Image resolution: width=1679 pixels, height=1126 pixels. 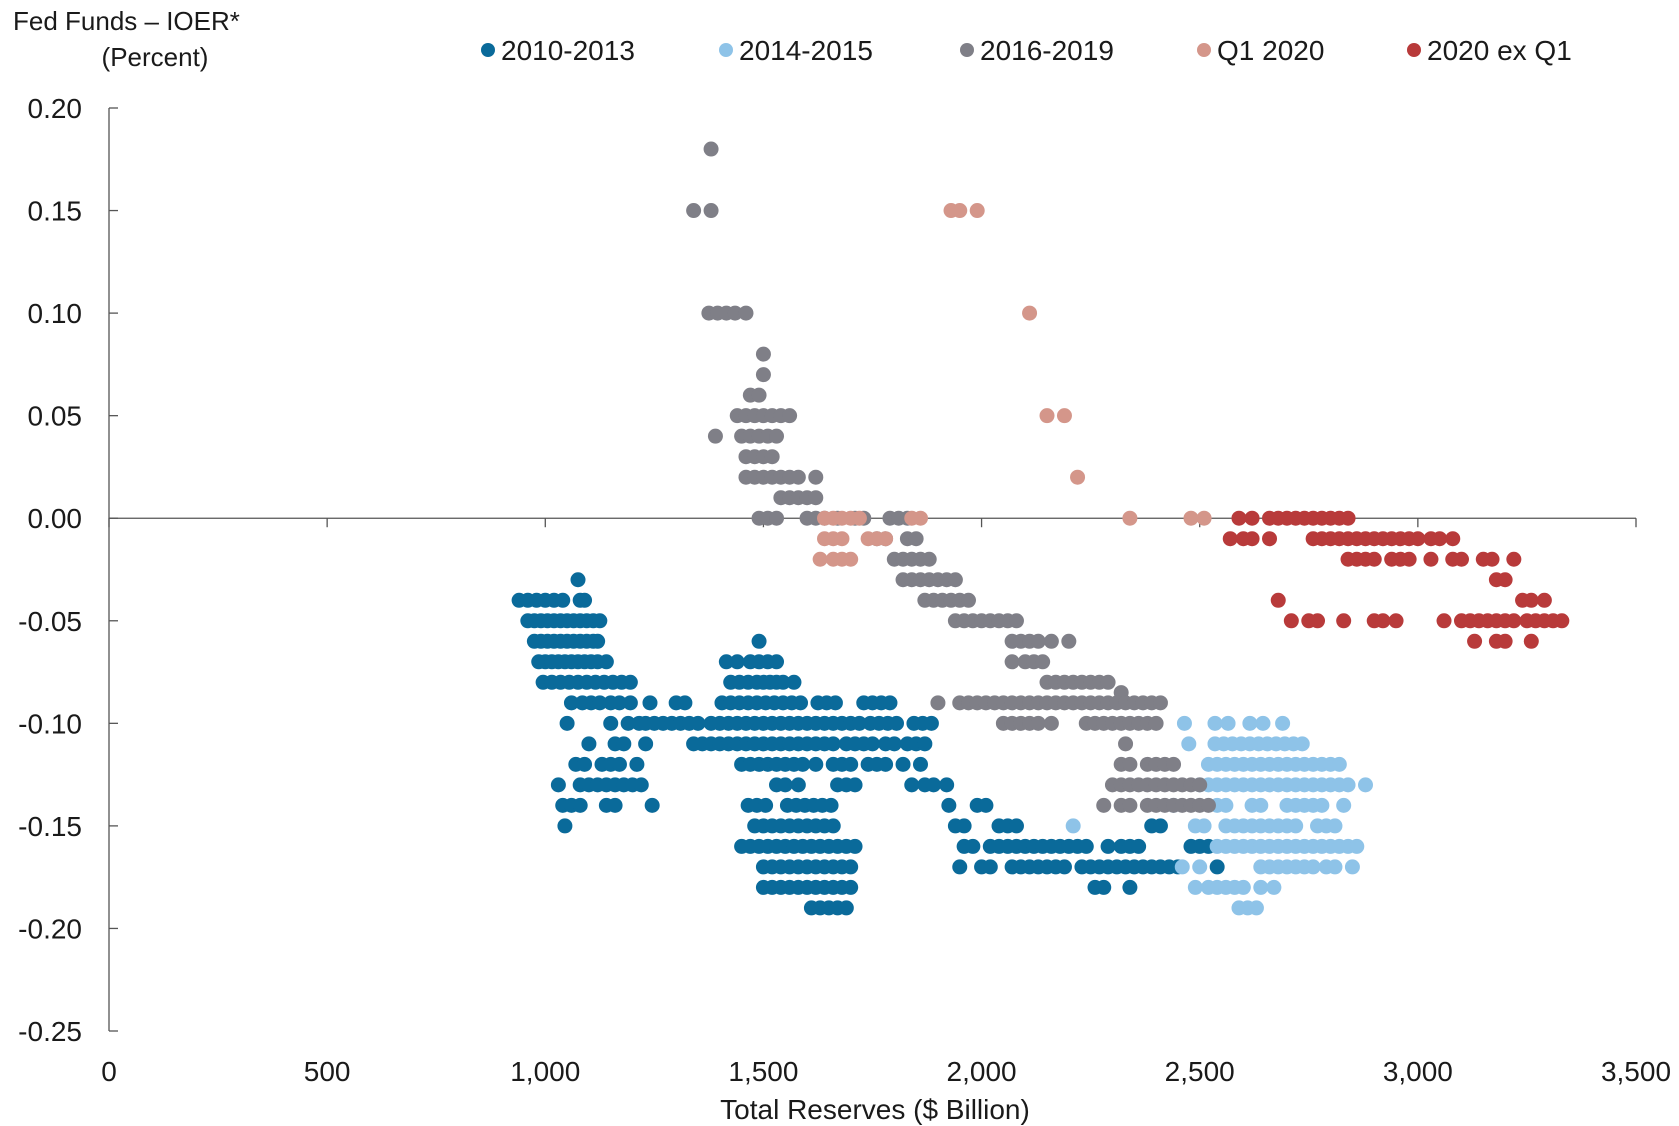 What do you see at coordinates (1636, 1071) in the screenshot?
I see `x-tick-label: 3,500` at bounding box center [1636, 1071].